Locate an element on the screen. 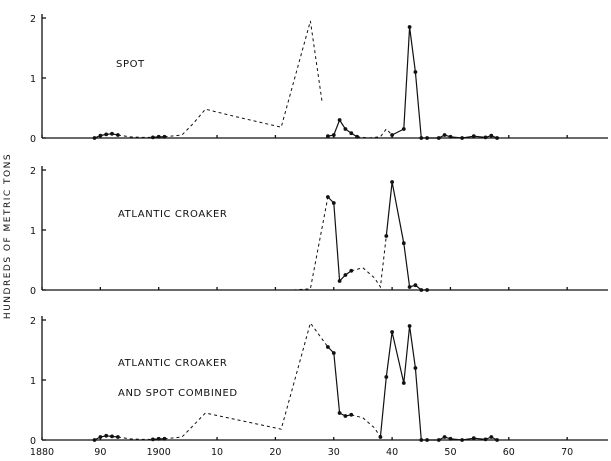 This screenshot has width=611, height=461. x-tick-label: 70 is located at coordinates (567, 452).